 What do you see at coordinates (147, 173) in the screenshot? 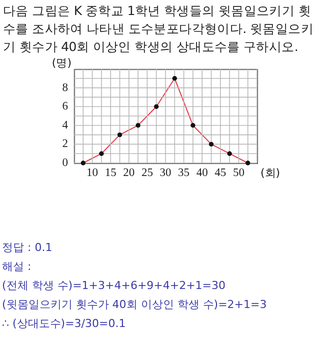
I see `x-tick-label: 25` at bounding box center [147, 173].